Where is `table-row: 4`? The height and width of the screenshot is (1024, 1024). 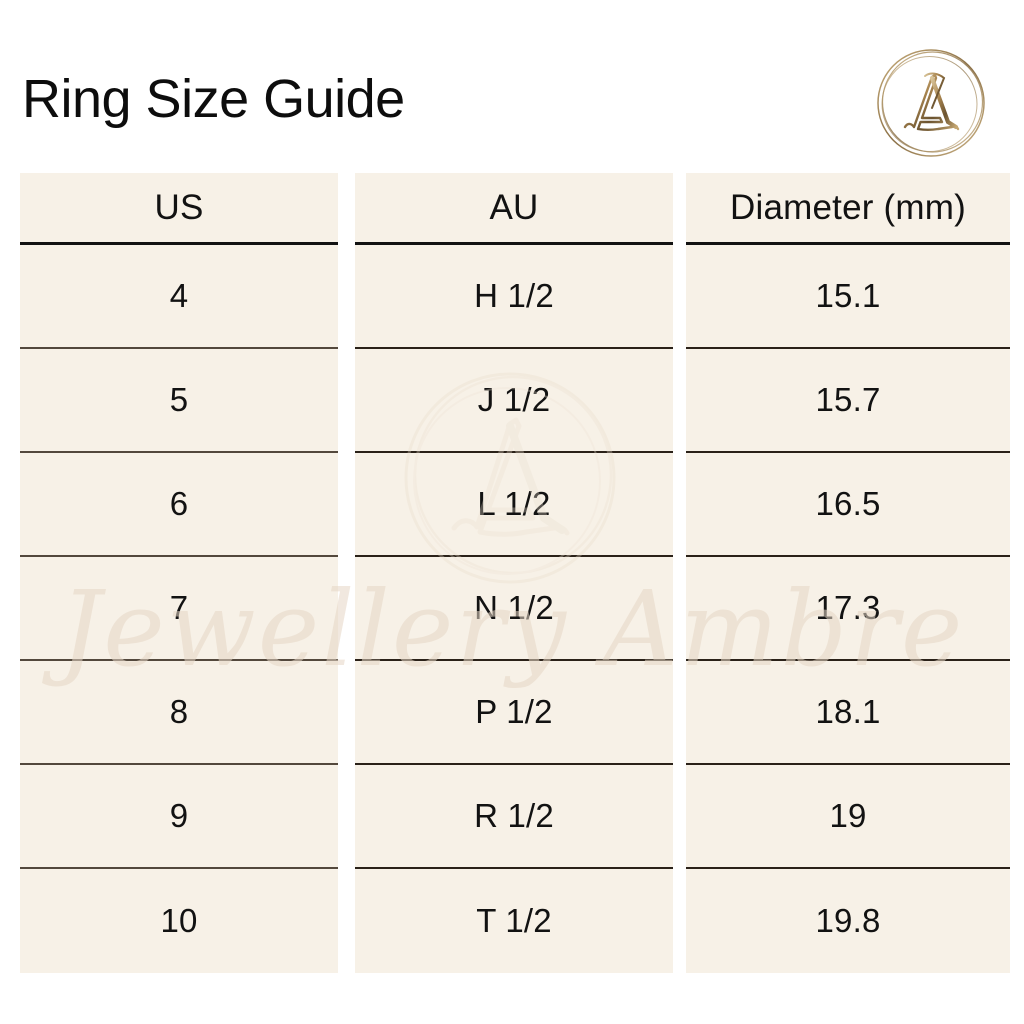
table-row: 4 is located at coordinates (179, 297).